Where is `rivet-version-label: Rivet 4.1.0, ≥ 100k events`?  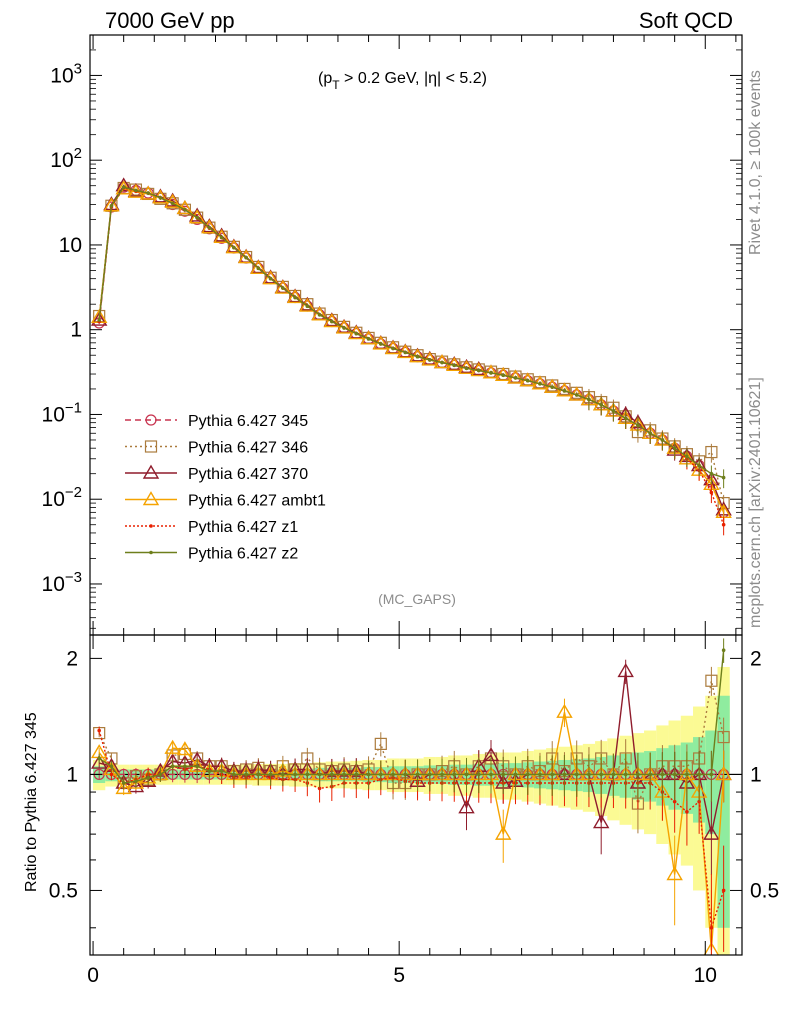
rivet-version-label: Rivet 4.1.0, ≥ 100k events is located at coordinates (755, 162).